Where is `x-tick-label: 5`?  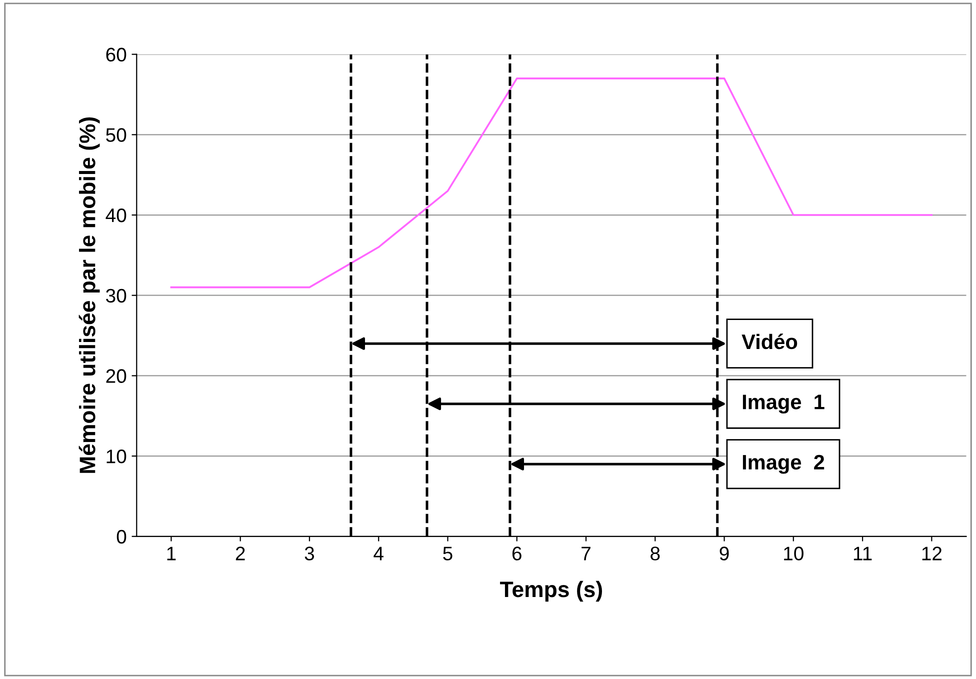 x-tick-label: 5 is located at coordinates (447, 553).